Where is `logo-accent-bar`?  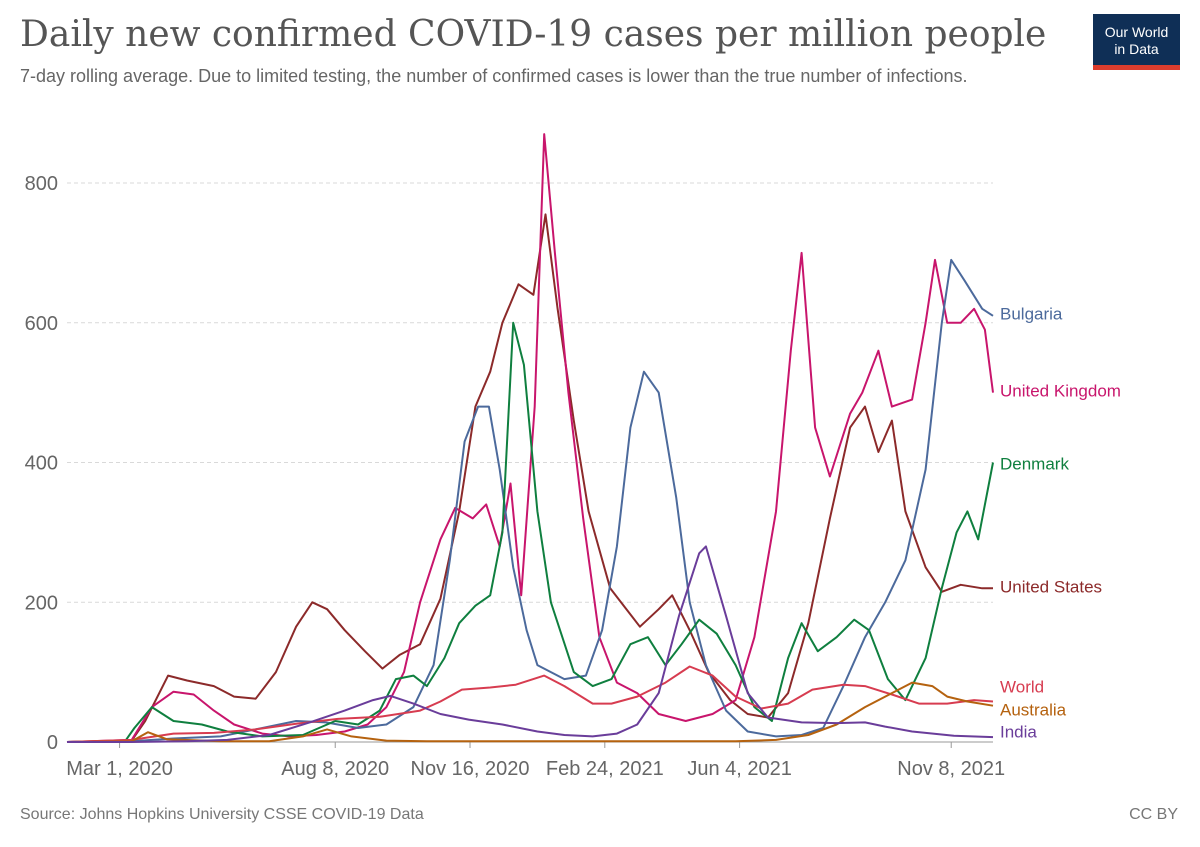
logo-accent-bar is located at coordinates (1136, 67).